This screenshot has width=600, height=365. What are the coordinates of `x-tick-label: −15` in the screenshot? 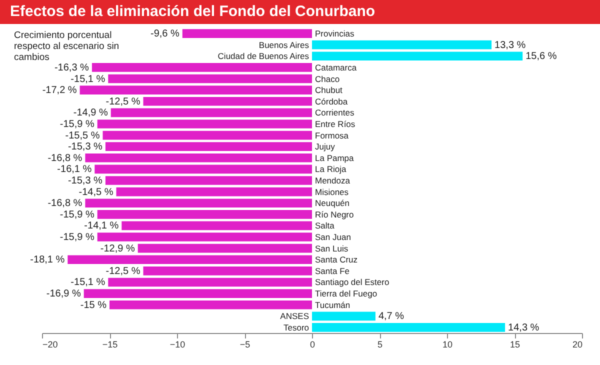 It's located at (110, 345).